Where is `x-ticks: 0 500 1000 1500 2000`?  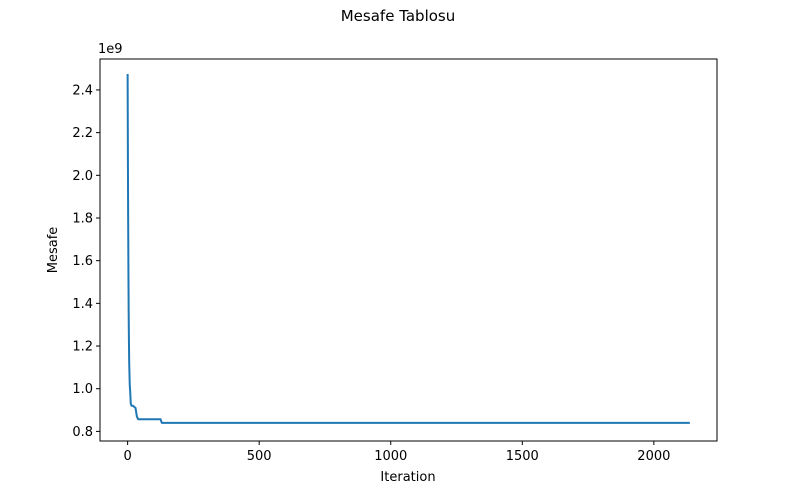
x-ticks: 0 500 1000 1500 2000 is located at coordinates (396, 452).